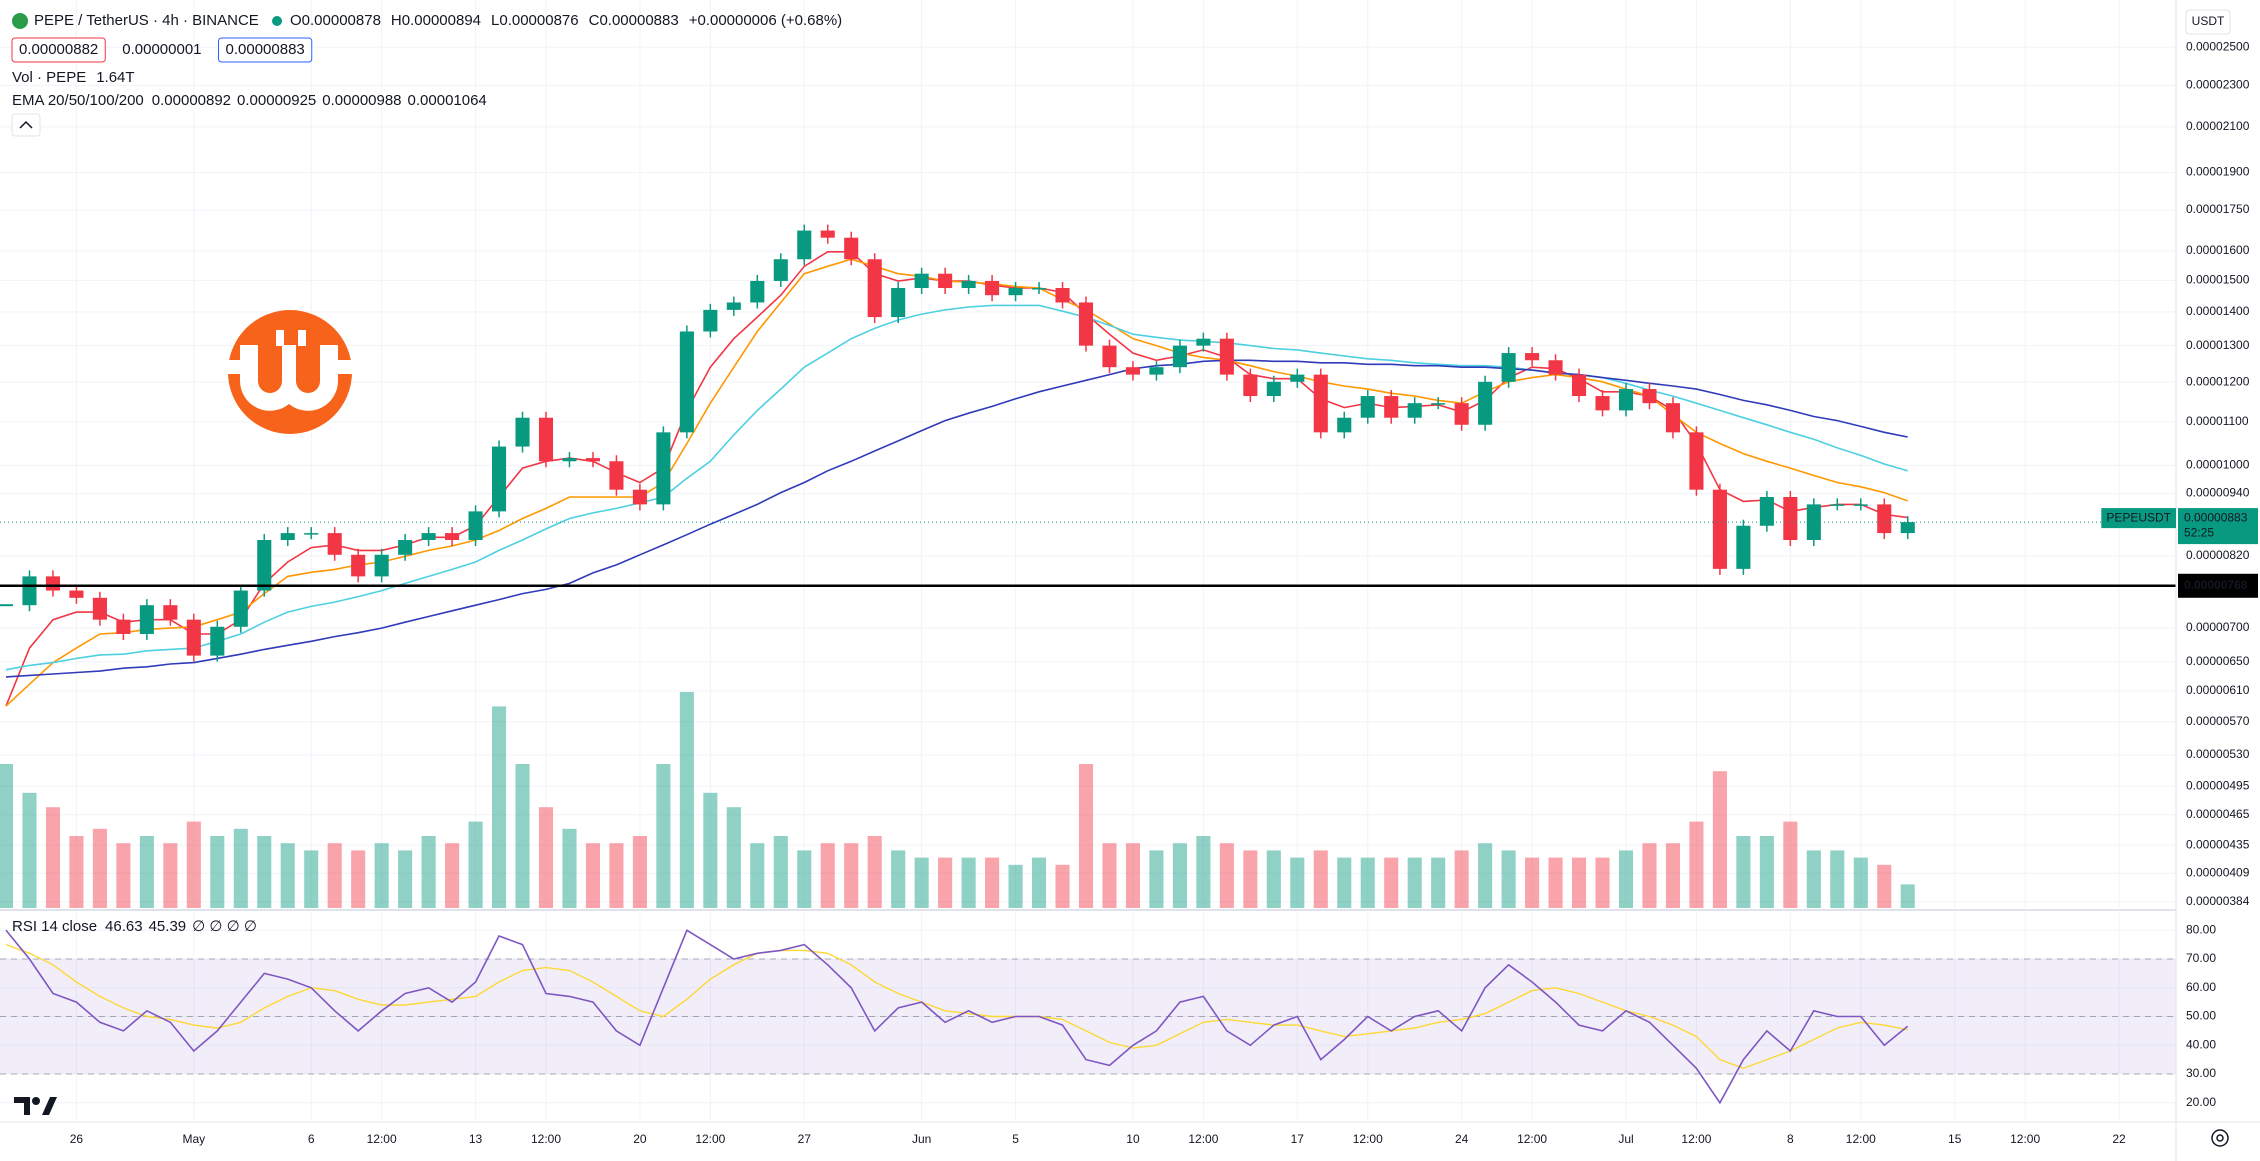 The width and height of the screenshot is (2260, 1161). What do you see at coordinates (335, 20) in the screenshot?
I see `ohlc-item: O0.00000878` at bounding box center [335, 20].